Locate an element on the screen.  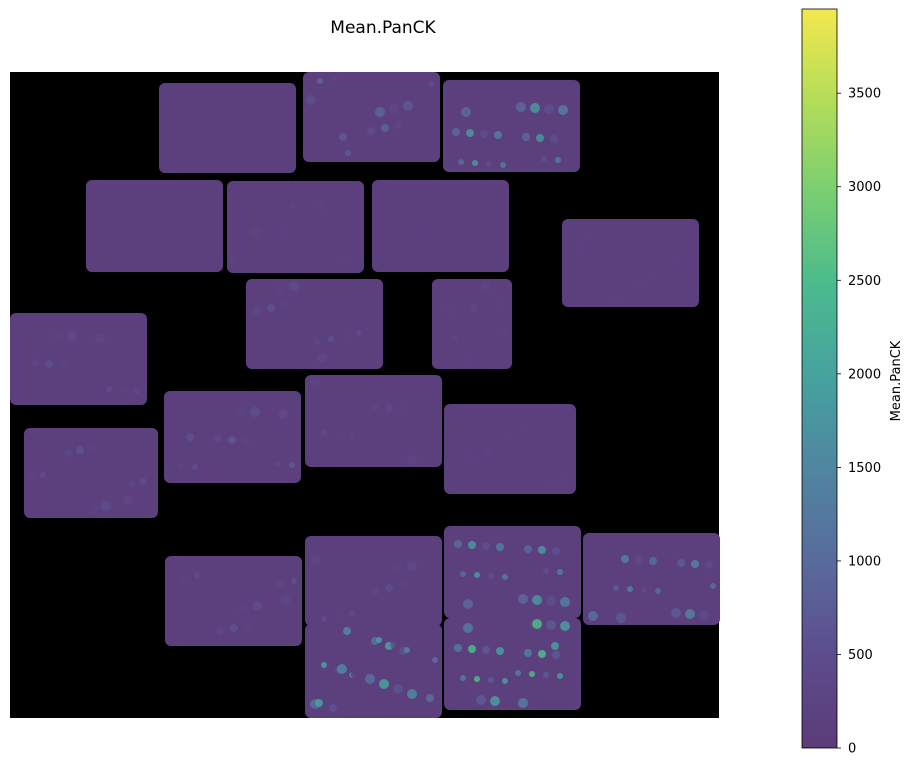
colorbar-tick-label: 2000 is located at coordinates (864, 374).